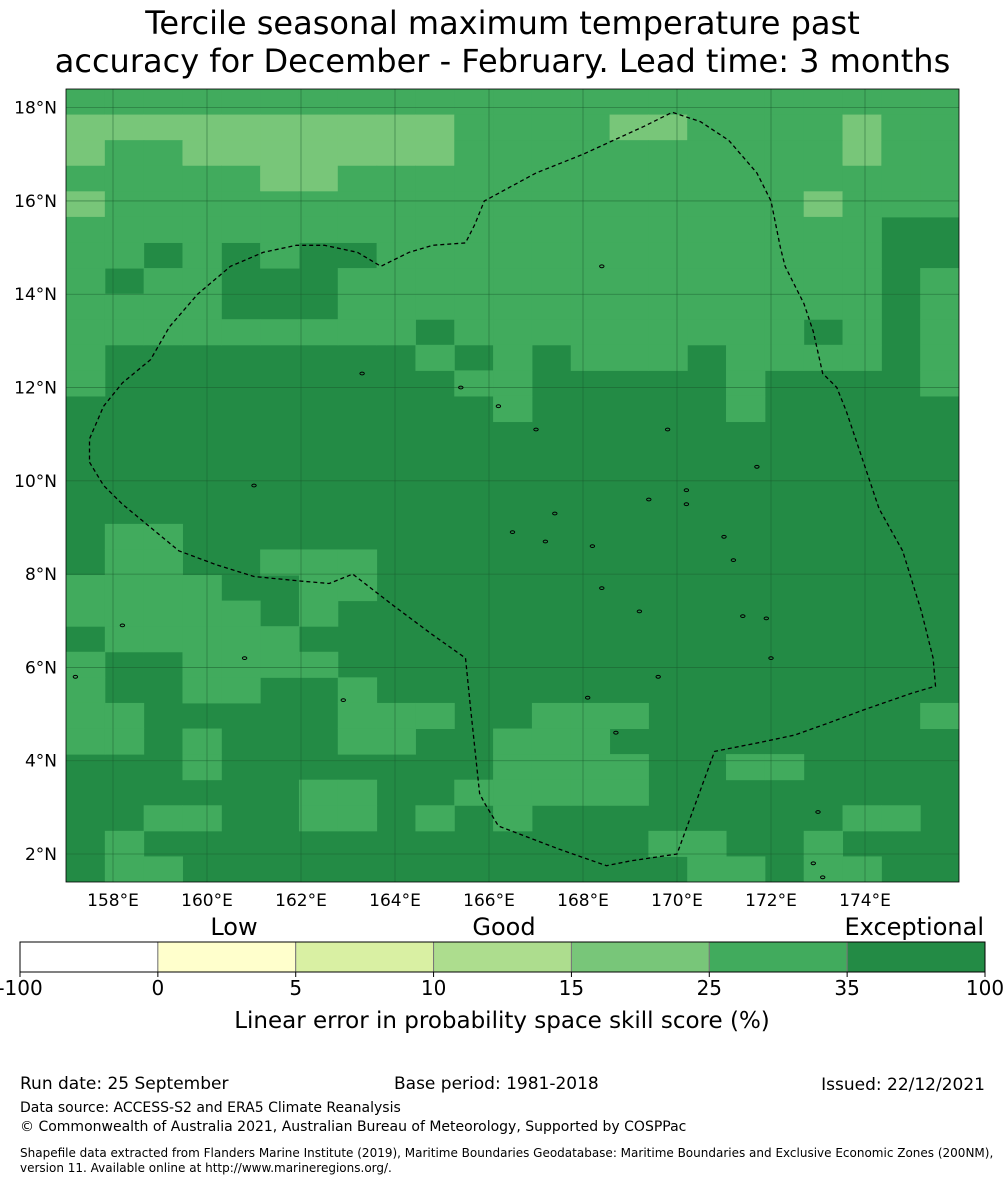 This screenshot has height=1185, width=1005. Describe the element at coordinates (915, 927) in the screenshot. I see `legend-category-exceptional: Exceptional` at that location.